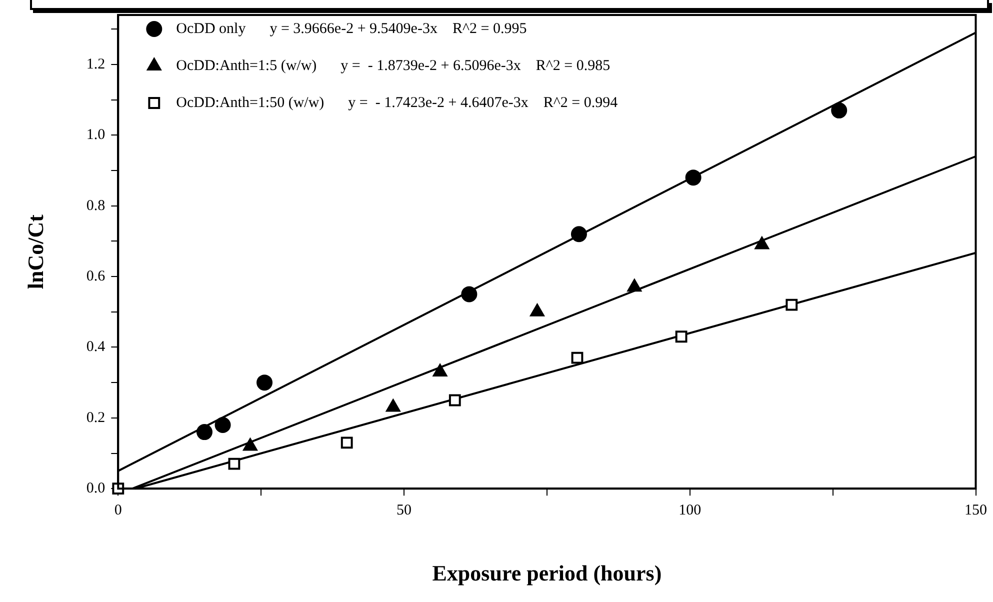 The width and height of the screenshot is (993, 602). Describe the element at coordinates (96, 347) in the screenshot. I see `y-tick-label: 0.4` at that location.